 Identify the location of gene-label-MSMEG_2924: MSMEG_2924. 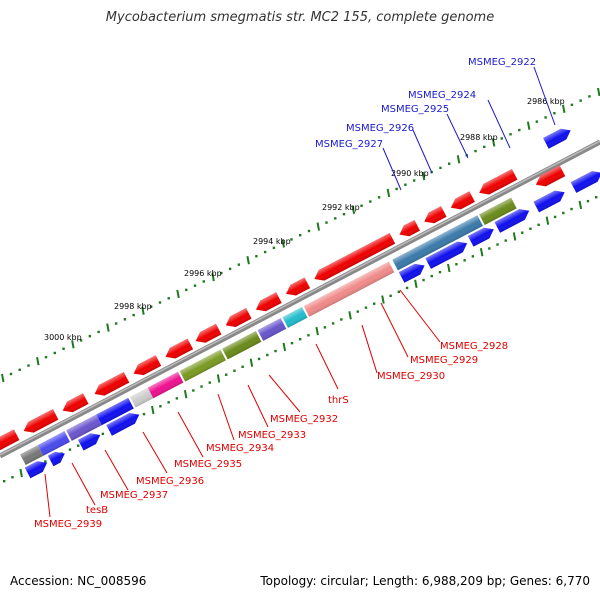
(442, 95).